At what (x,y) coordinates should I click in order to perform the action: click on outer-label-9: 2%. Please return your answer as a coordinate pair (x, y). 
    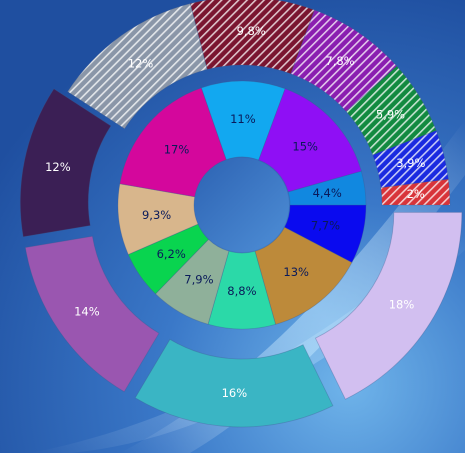
    Looking at the image, I should click on (416, 194).